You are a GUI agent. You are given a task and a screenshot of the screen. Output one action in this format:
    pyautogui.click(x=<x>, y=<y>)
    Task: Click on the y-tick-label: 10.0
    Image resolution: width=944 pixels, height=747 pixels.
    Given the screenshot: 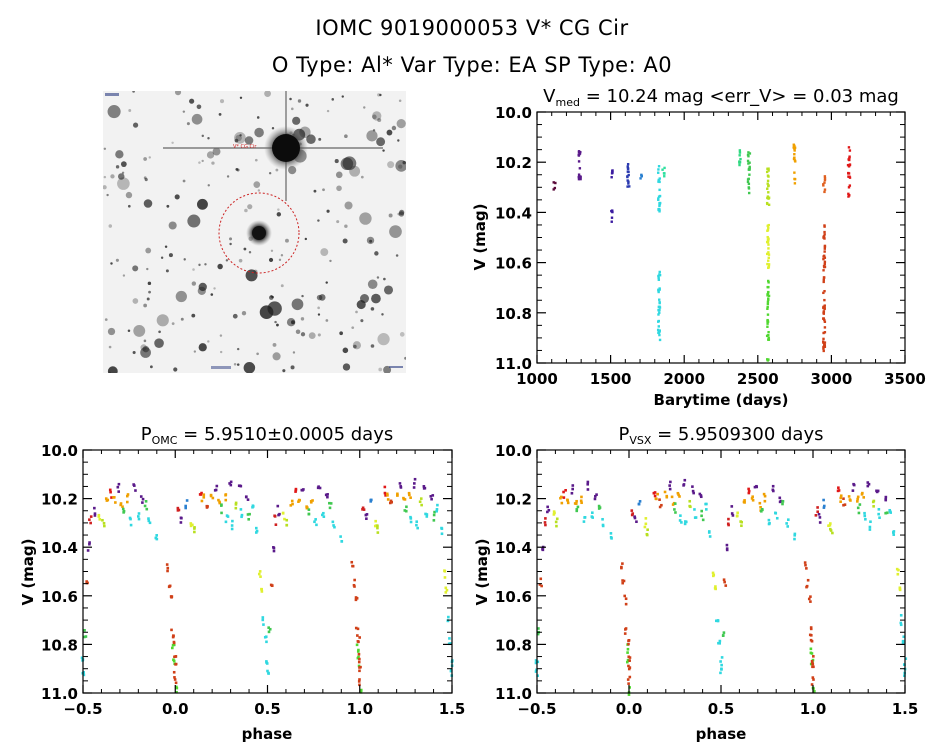 What is the action you would take?
    pyautogui.click(x=513, y=113)
    